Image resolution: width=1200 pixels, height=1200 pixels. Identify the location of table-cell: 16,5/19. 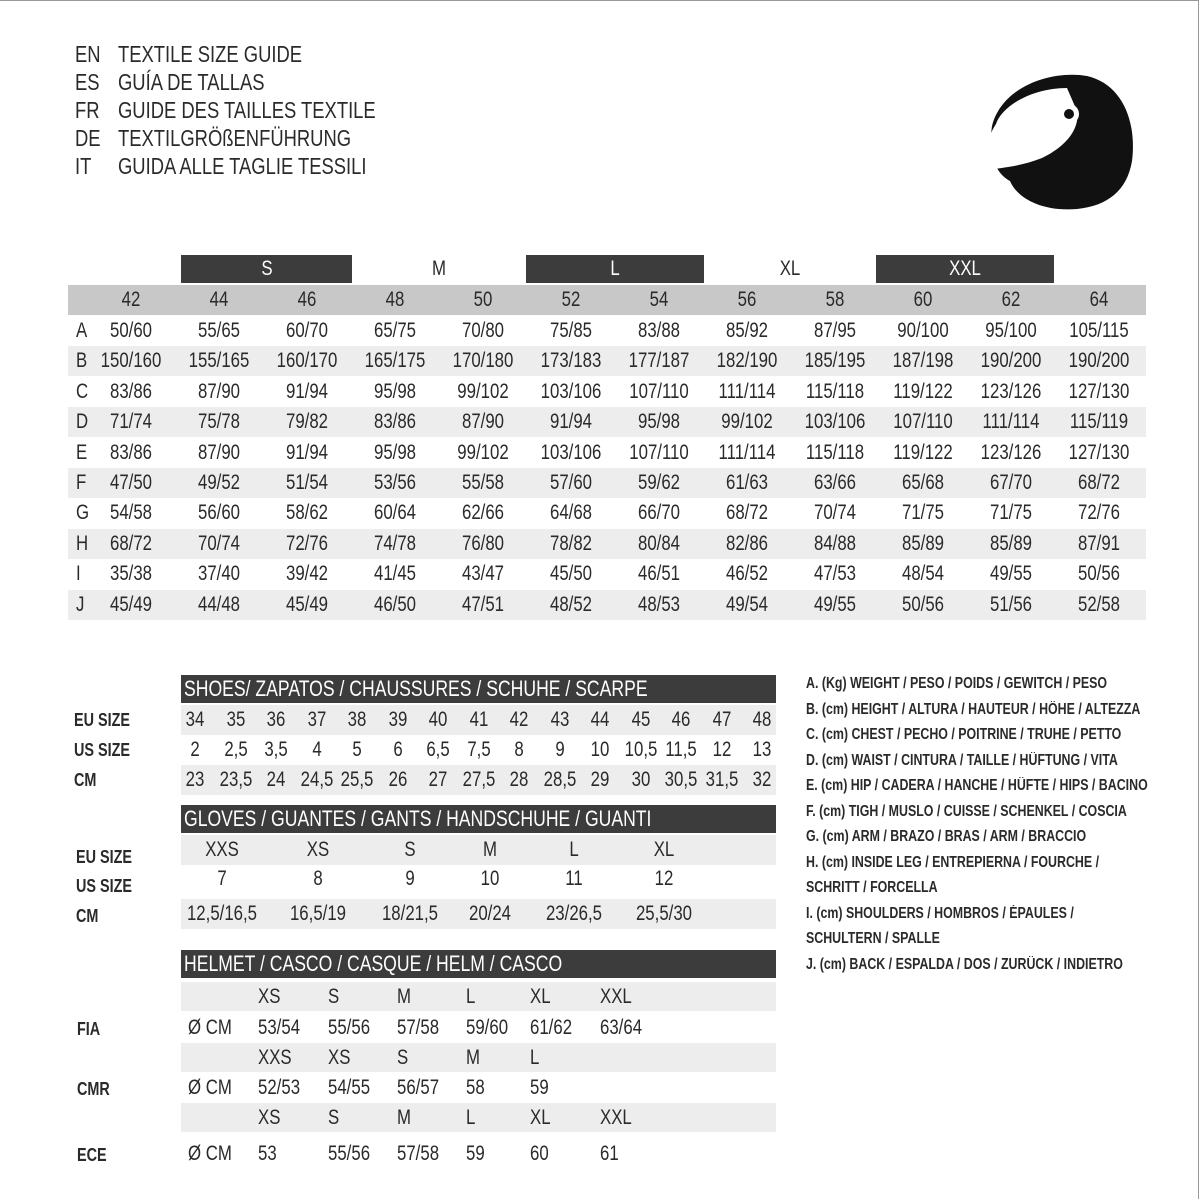
(318, 914).